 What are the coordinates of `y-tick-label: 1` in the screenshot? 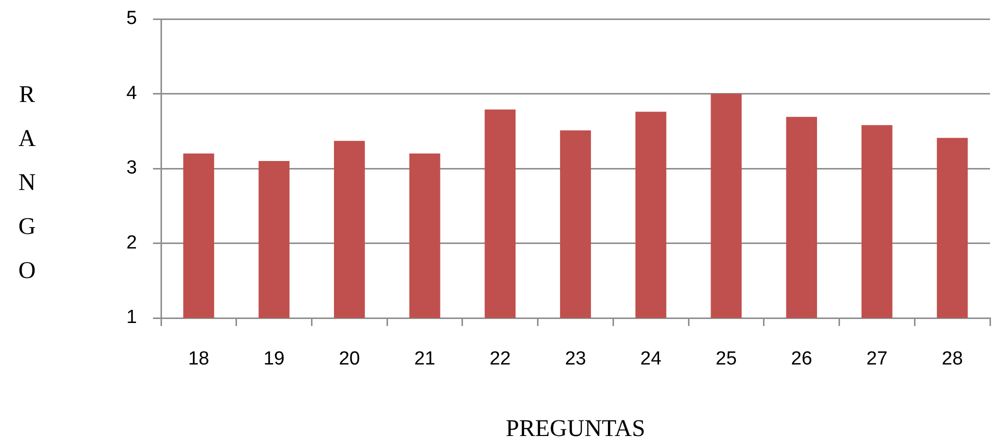 It's located at (131, 317).